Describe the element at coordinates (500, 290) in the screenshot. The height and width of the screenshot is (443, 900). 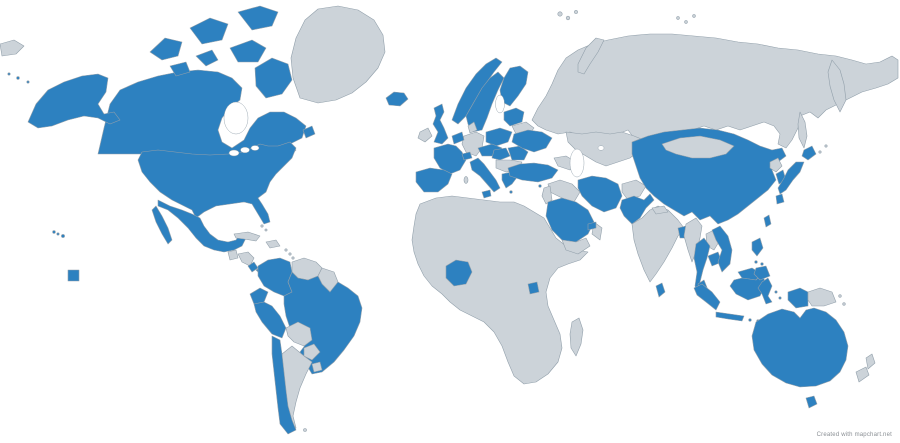
I see `region-africa` at that location.